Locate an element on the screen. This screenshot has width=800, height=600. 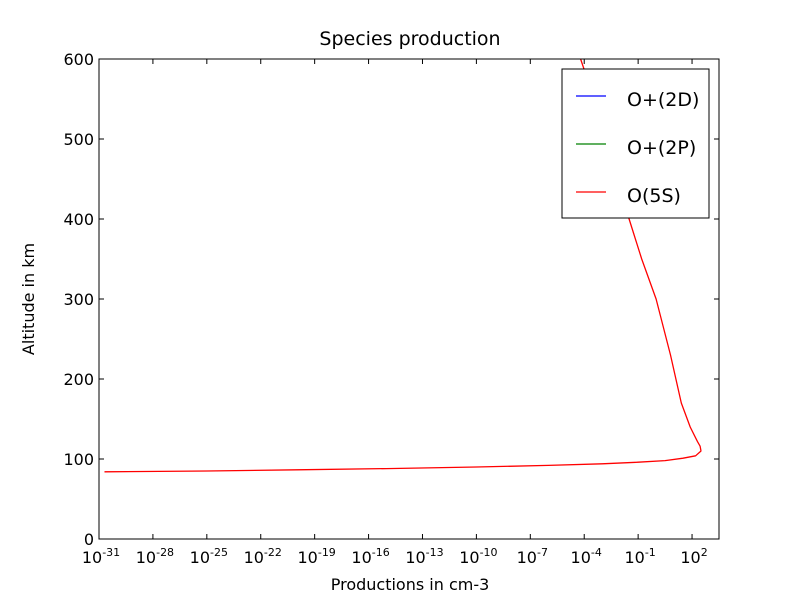
y-tick-label: 0 is located at coordinates (89, 539).